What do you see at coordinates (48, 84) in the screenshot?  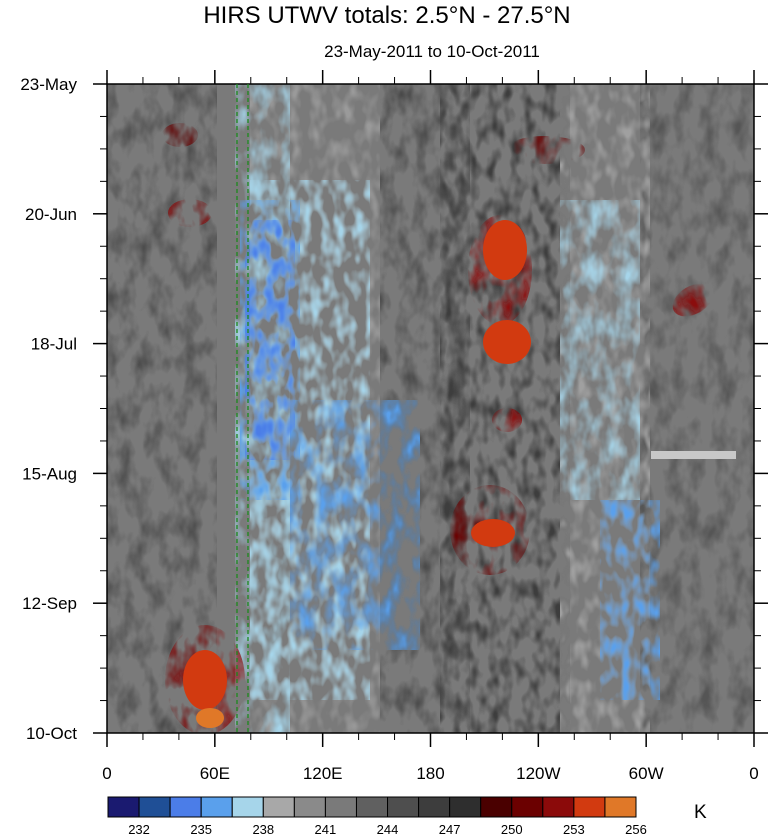 I see `y-tick-label: 23-May` at bounding box center [48, 84].